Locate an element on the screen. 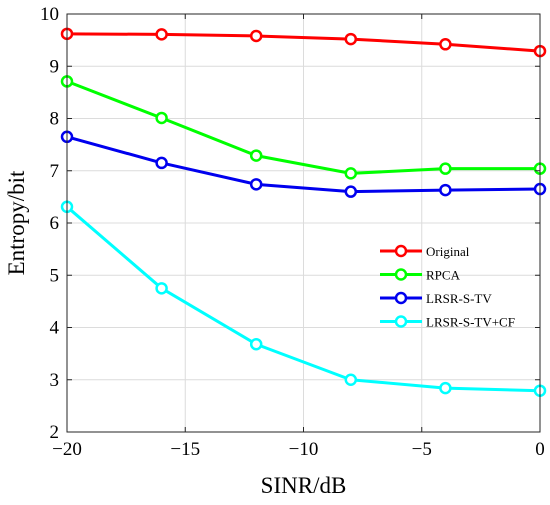  y-axis-title: Entropy/bit is located at coordinates (16, 222).